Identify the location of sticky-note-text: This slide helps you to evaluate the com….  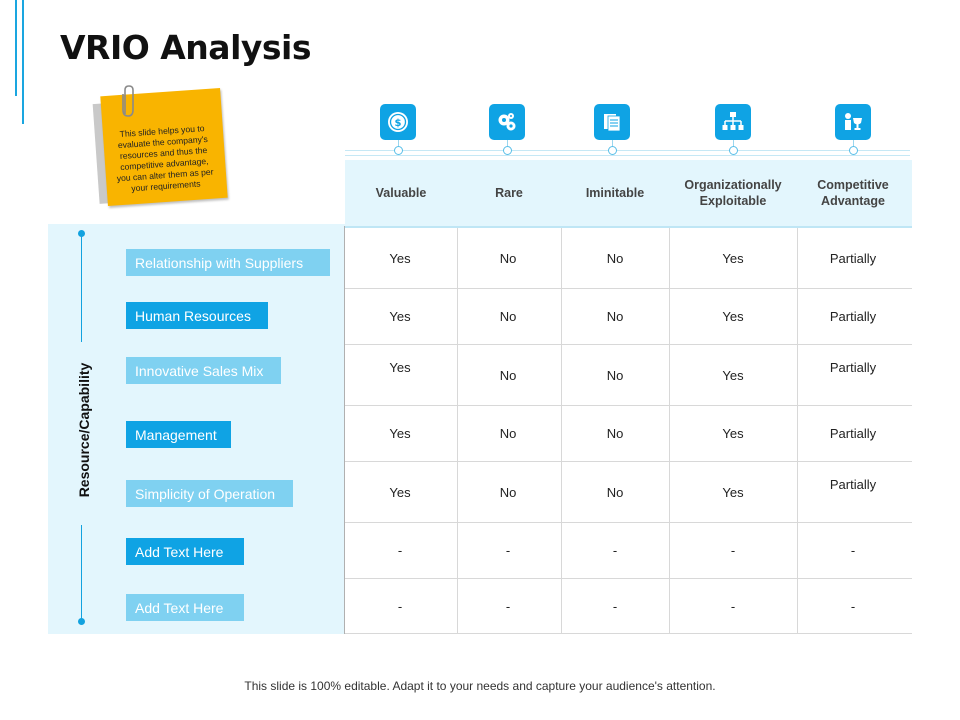
(165, 158).